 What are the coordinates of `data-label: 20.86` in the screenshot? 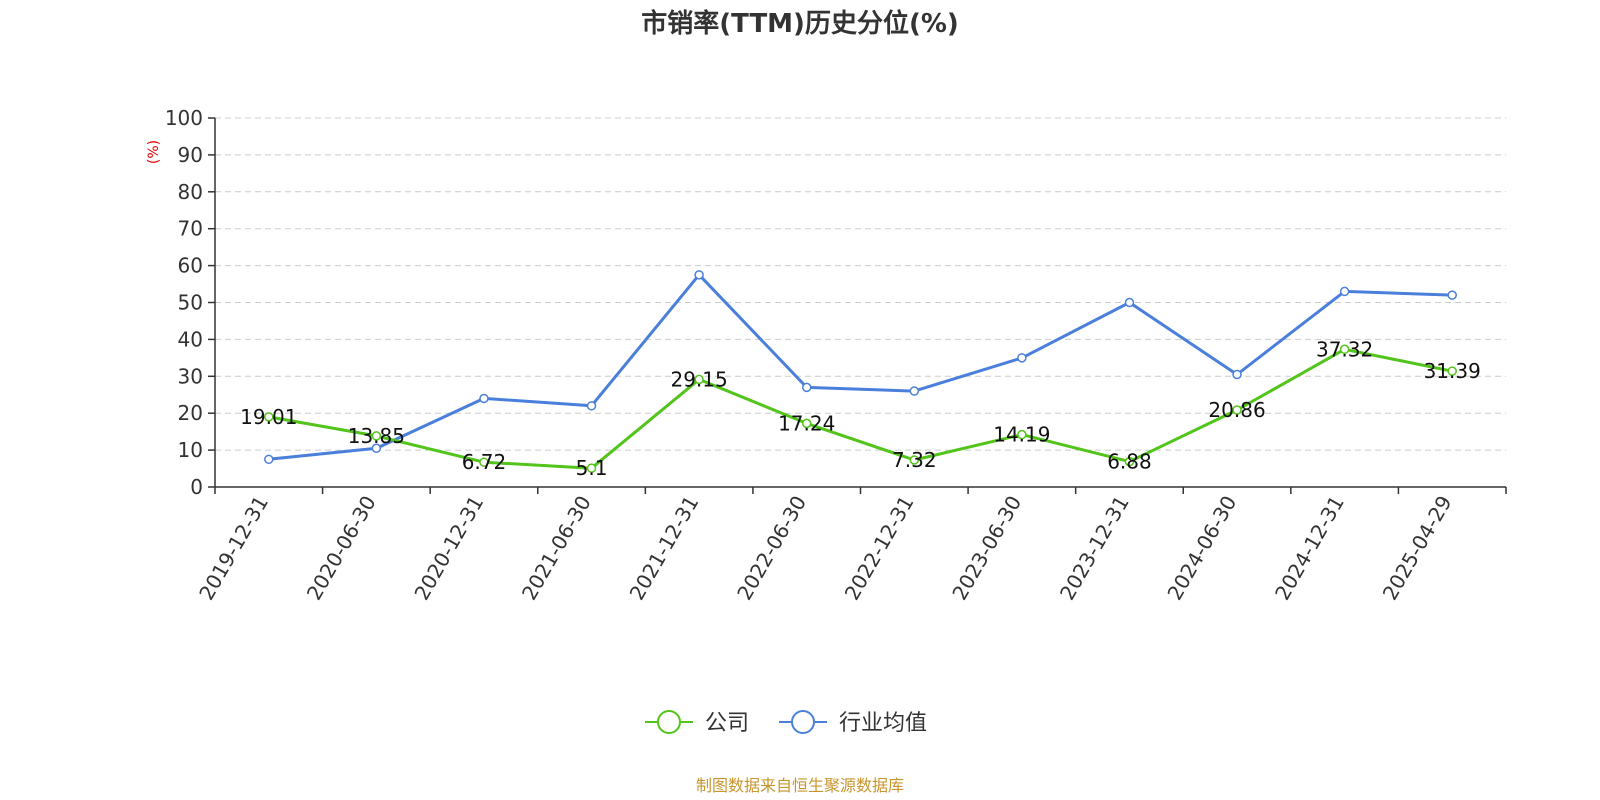 It's located at (1236, 410).